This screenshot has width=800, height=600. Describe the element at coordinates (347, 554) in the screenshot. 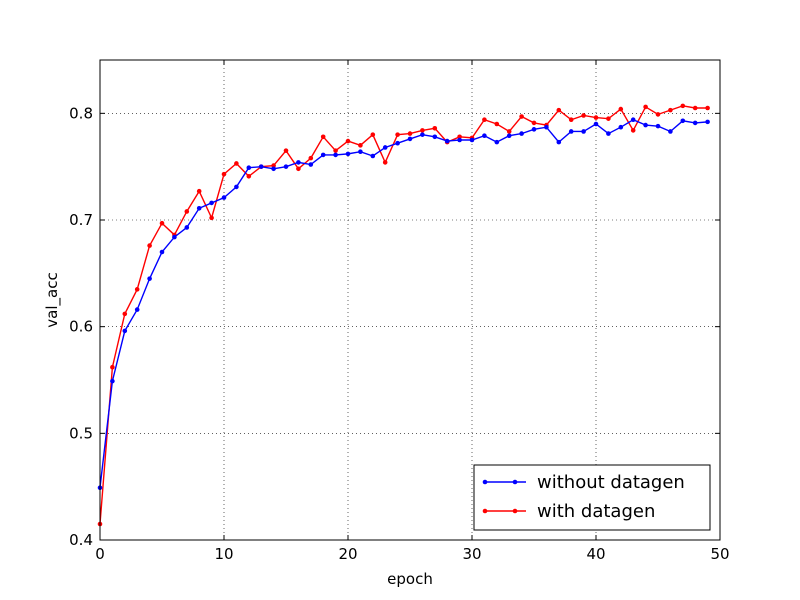

I see `x-tick-label: 20` at that location.